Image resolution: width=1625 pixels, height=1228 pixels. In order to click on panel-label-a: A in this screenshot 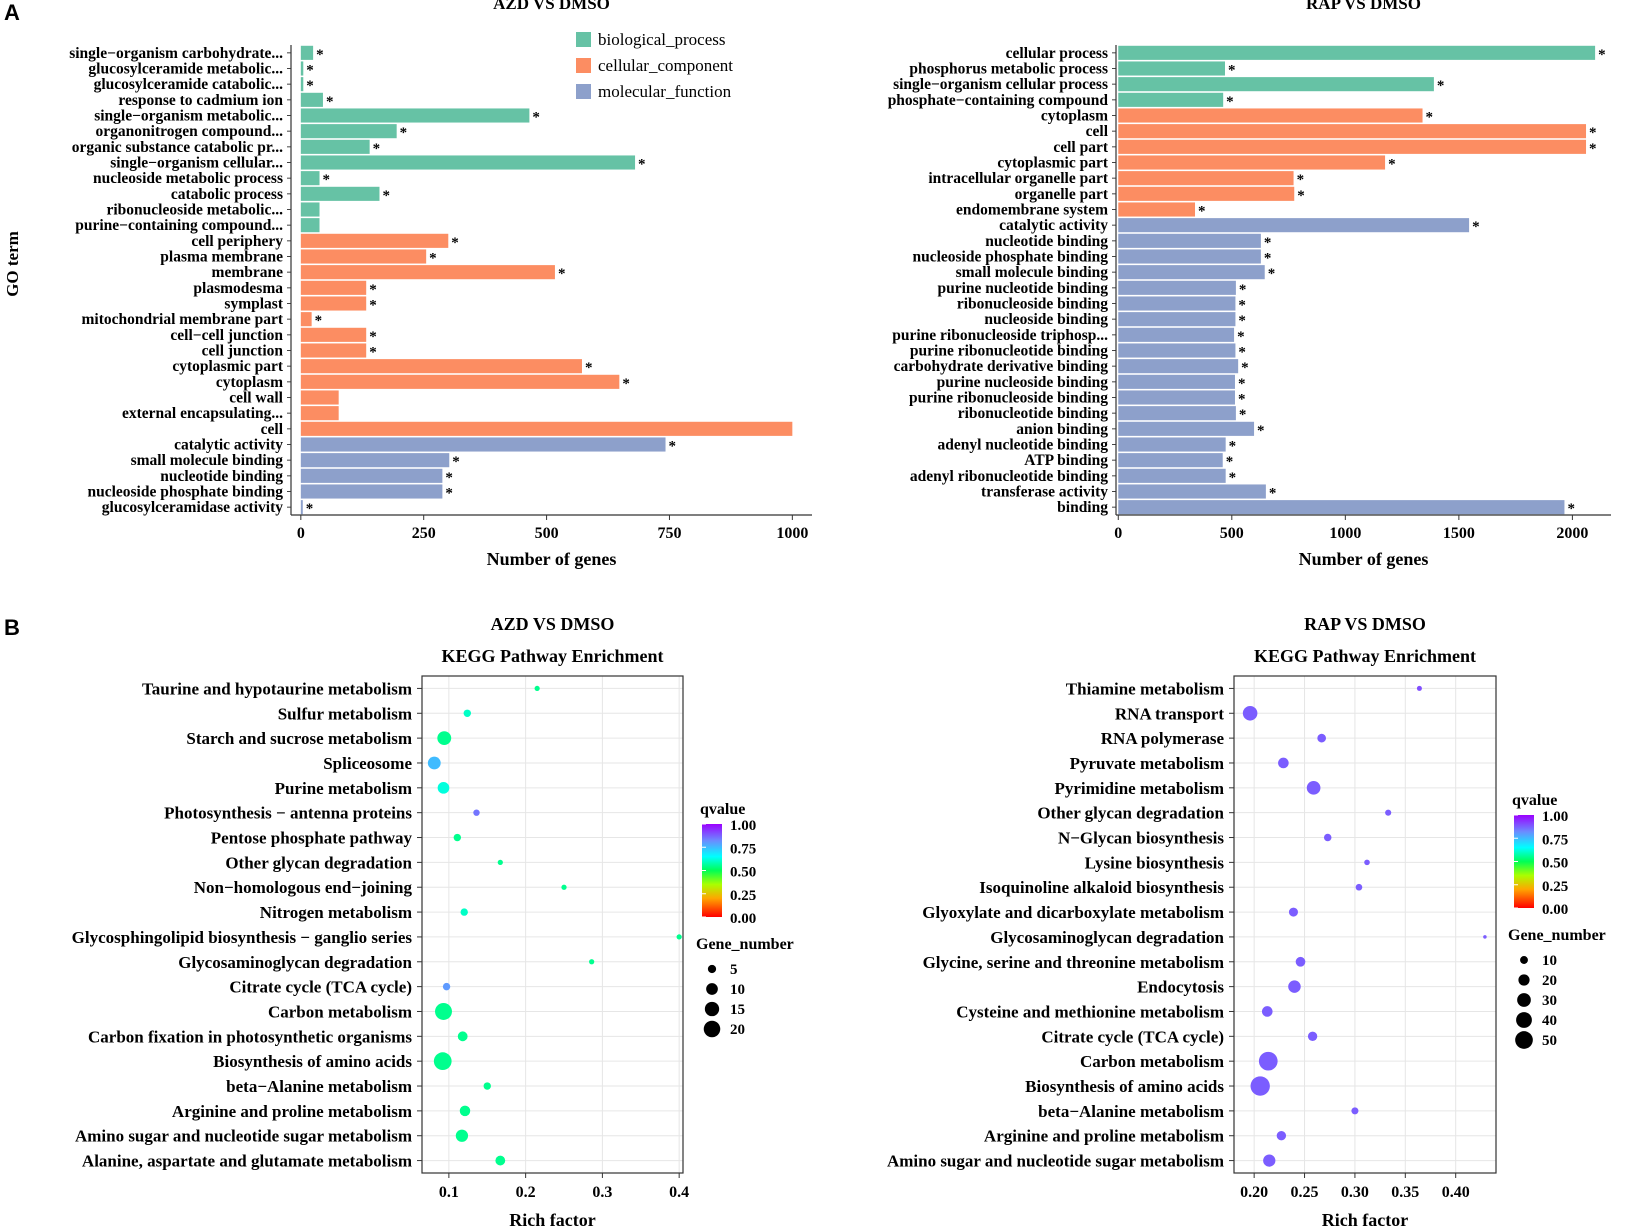, I will do `click(12, 12)`.